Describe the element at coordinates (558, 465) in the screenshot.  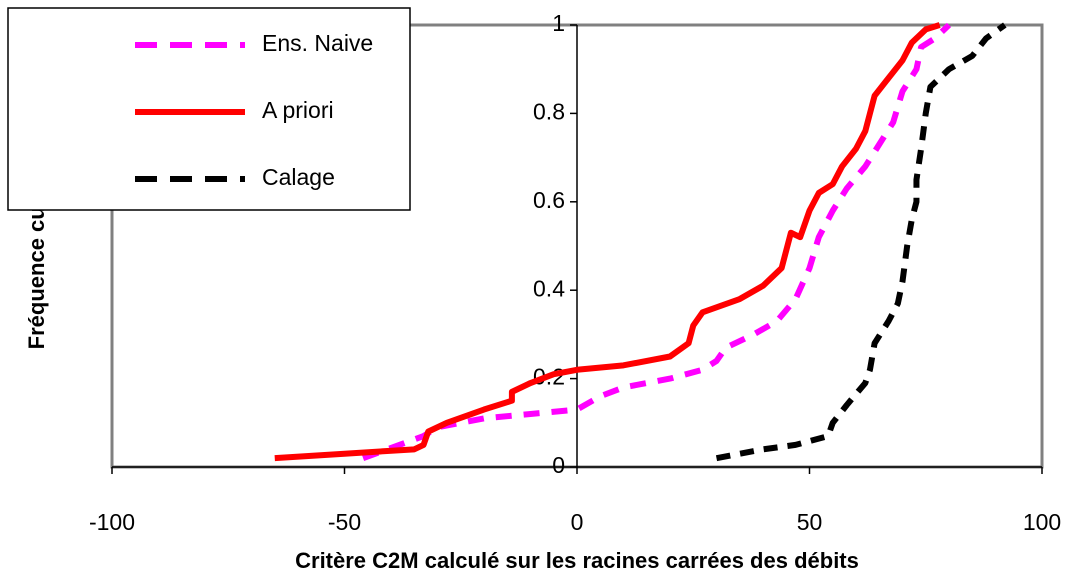
I see `y-tick-label: 0` at that location.